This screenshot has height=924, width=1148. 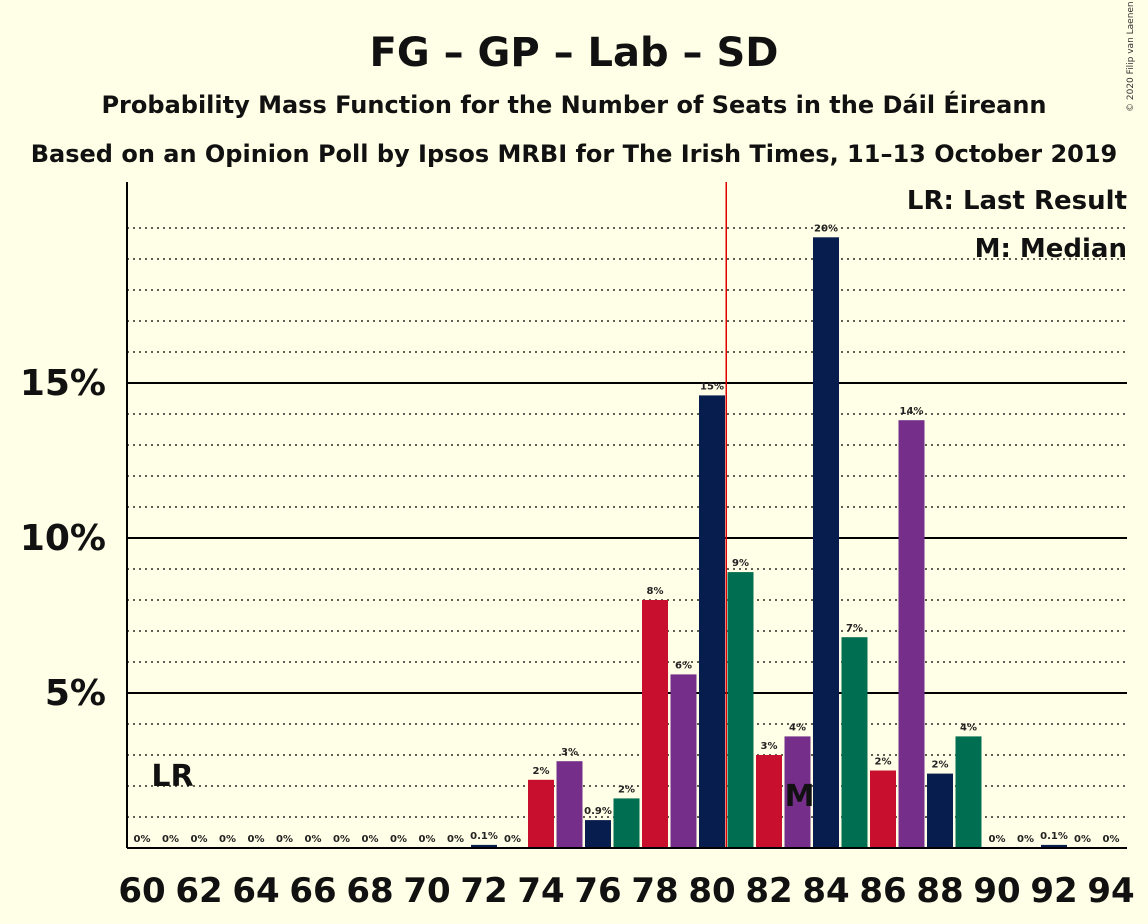 What do you see at coordinates (598, 811) in the screenshot?
I see `data-label: 0.9%` at bounding box center [598, 811].